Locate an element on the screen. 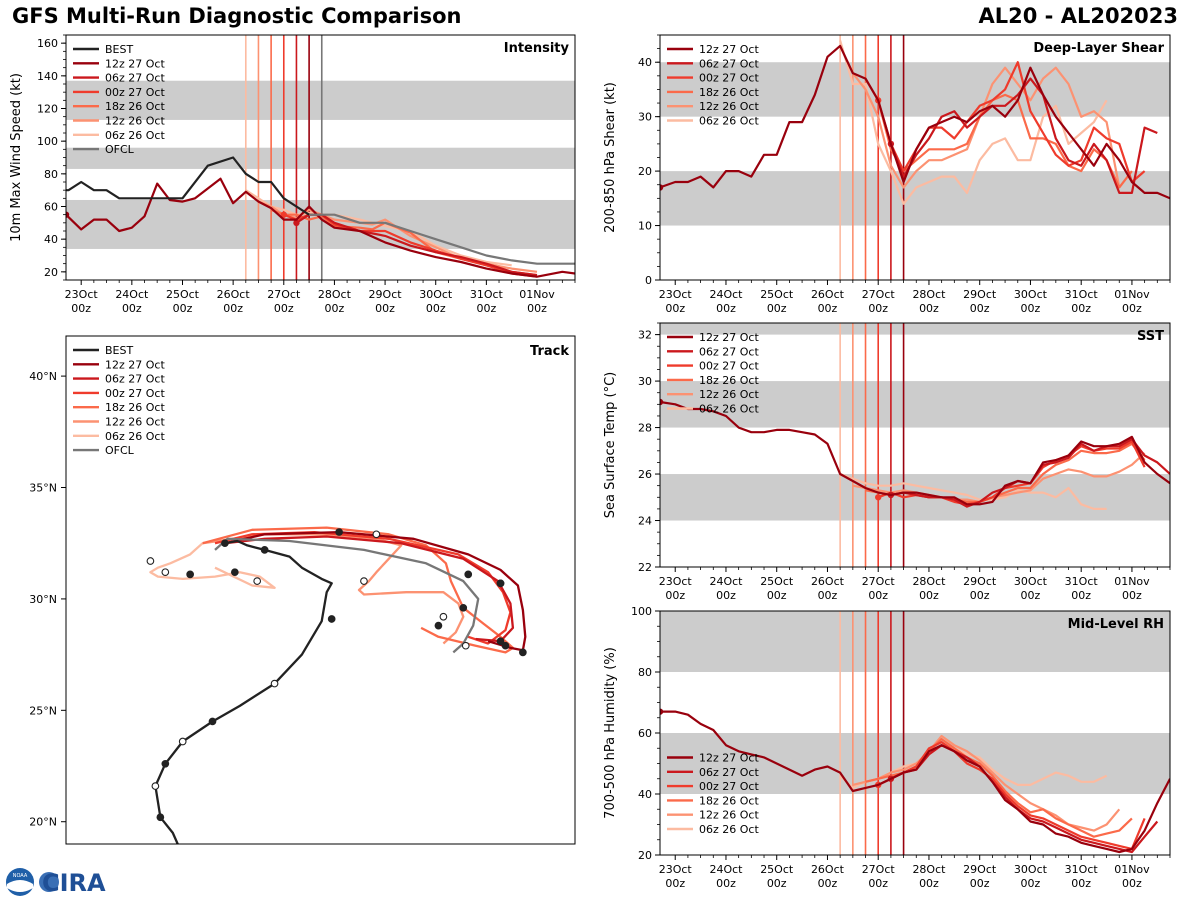 The image size is (1200, 900). track-lat-tick-label: 40°N is located at coordinates (43, 376).